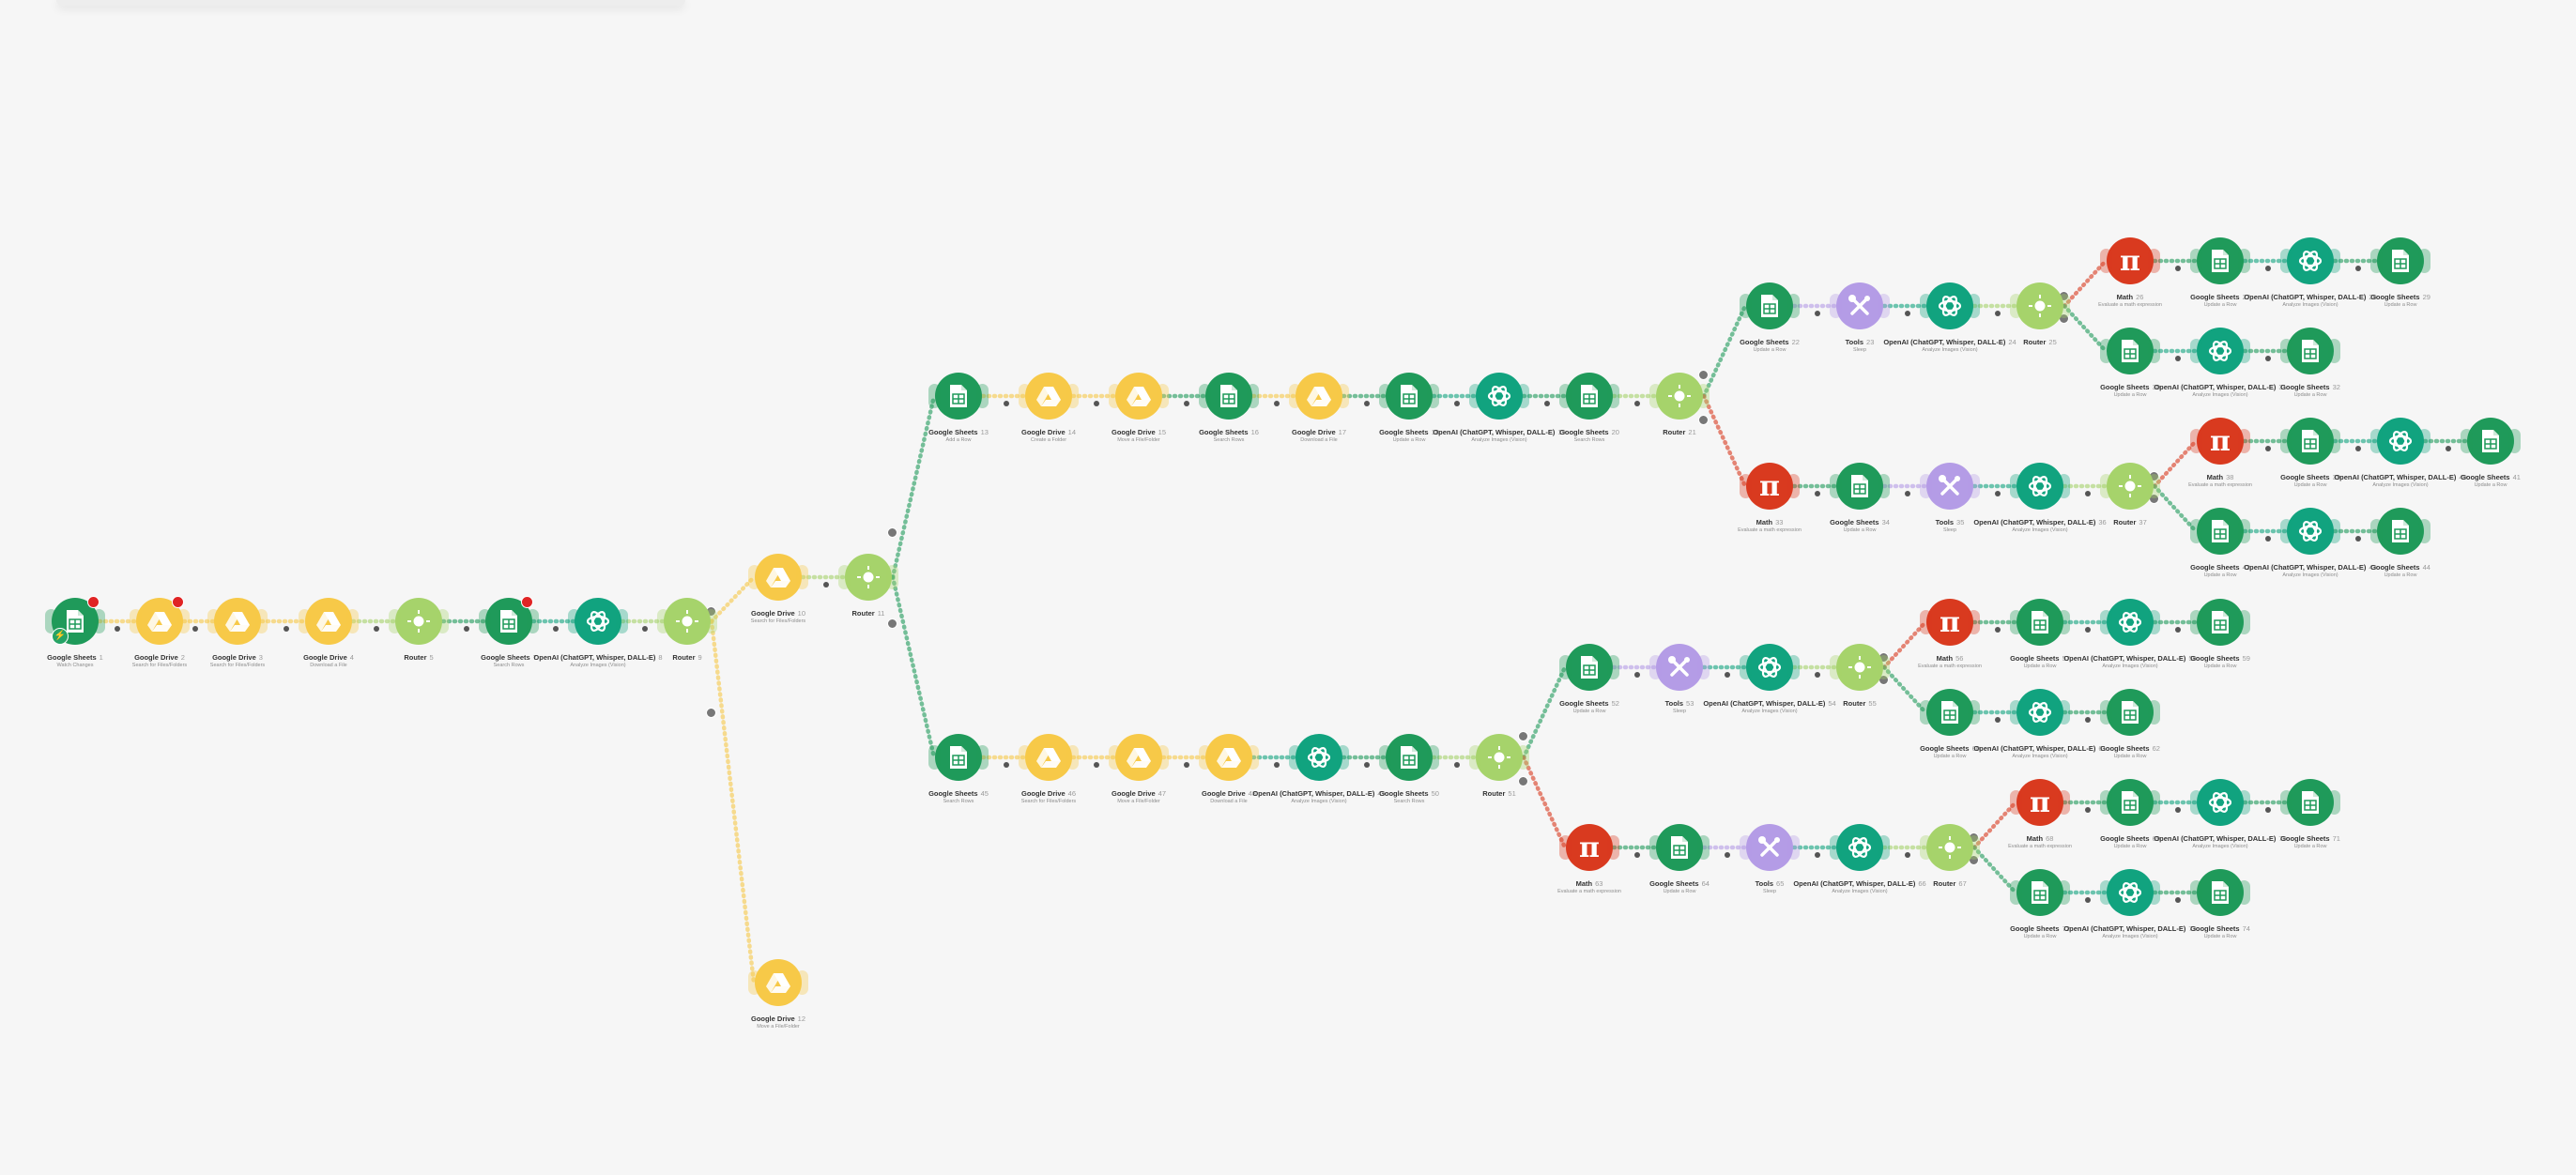  Describe the element at coordinates (1544, 802) in the screenshot. I see `connection-l7-d1` at that location.